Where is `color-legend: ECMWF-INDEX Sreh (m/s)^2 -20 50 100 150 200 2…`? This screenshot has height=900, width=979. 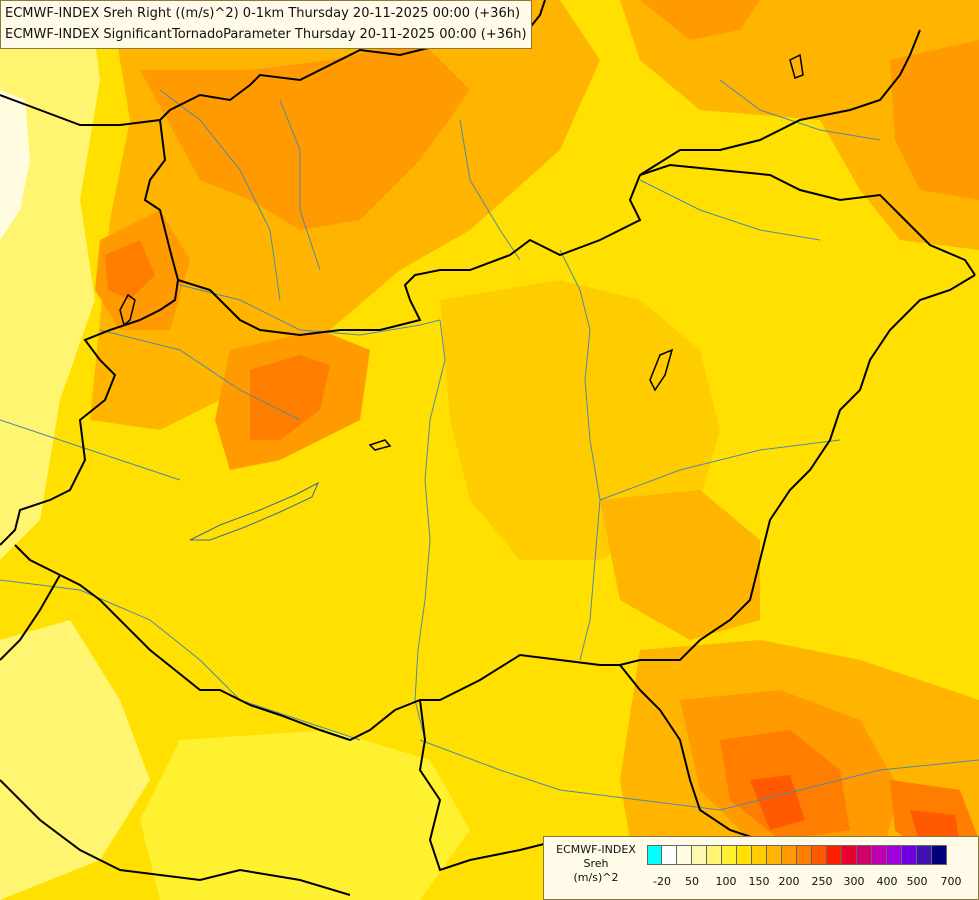
color-legend: ECMWF-INDEX Sreh (m/s)^2 -20 50 100 150 200 2… is located at coordinates (761, 868).